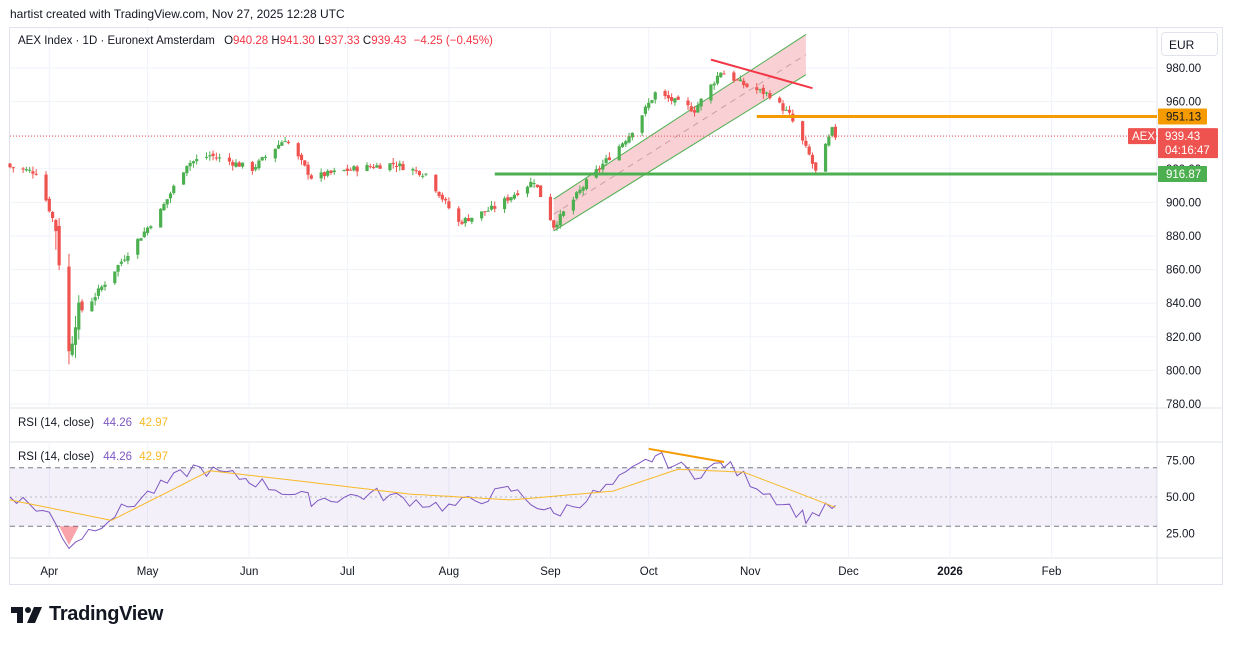 The image size is (1233, 645). What do you see at coordinates (56, 423) in the screenshot?
I see `rsi-title-1: RSI (14, close)` at bounding box center [56, 423].